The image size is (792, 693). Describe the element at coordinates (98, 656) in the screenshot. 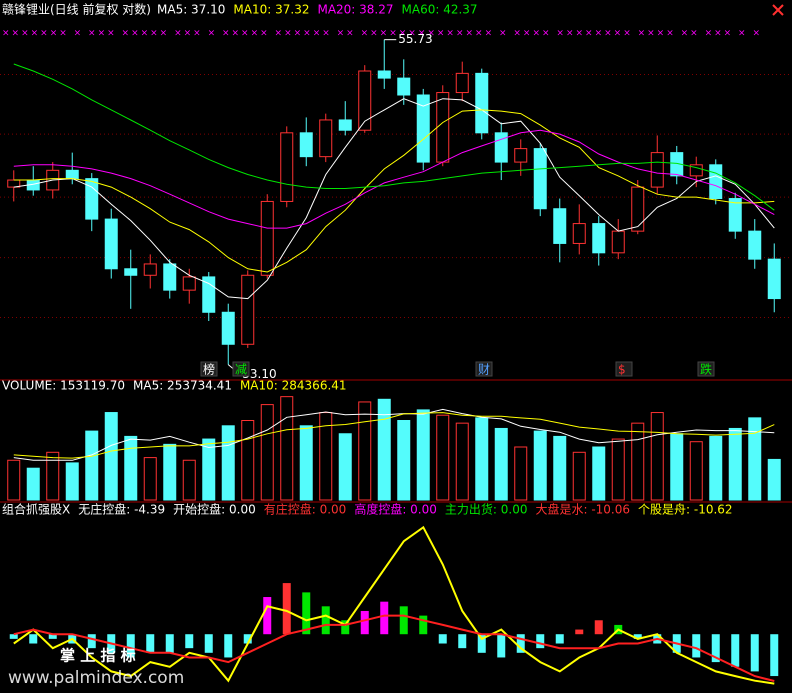

I see `watermark: 掌 上 指 标` at that location.